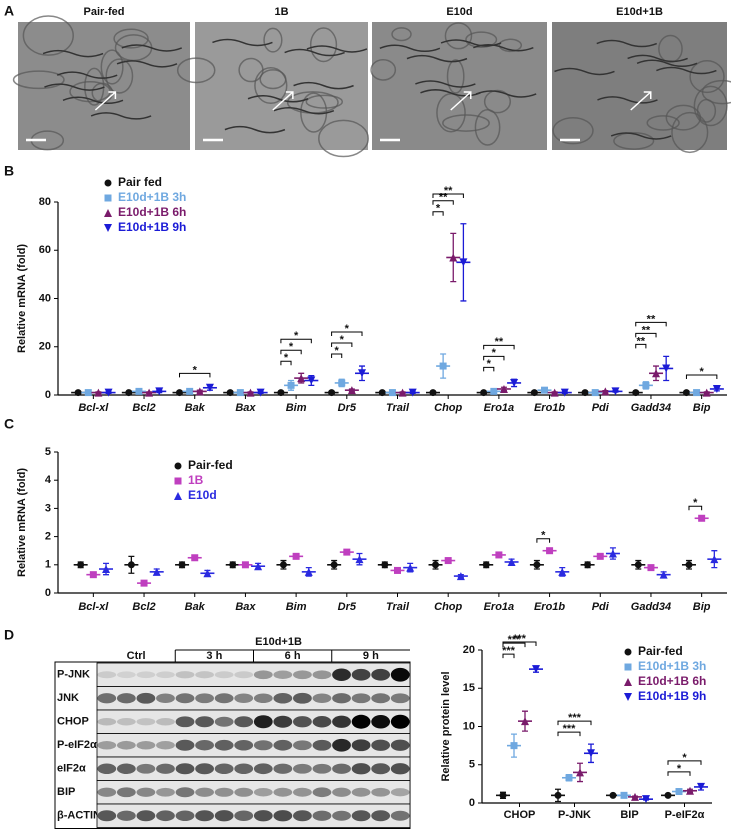  Describe the element at coordinates (601, 408) in the screenshot. I see `x-tick-label: Pdi` at that location.